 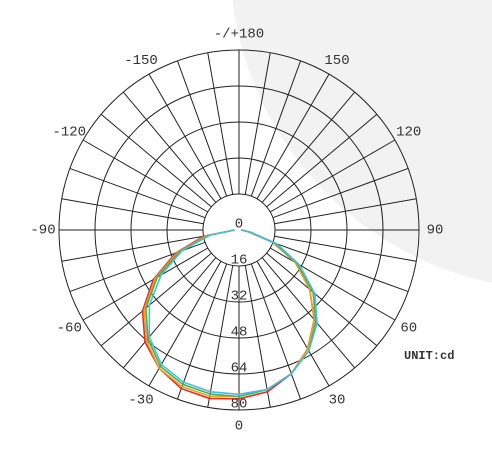 I want to click on unit-label: UNIT:cd, so click(x=429, y=356).